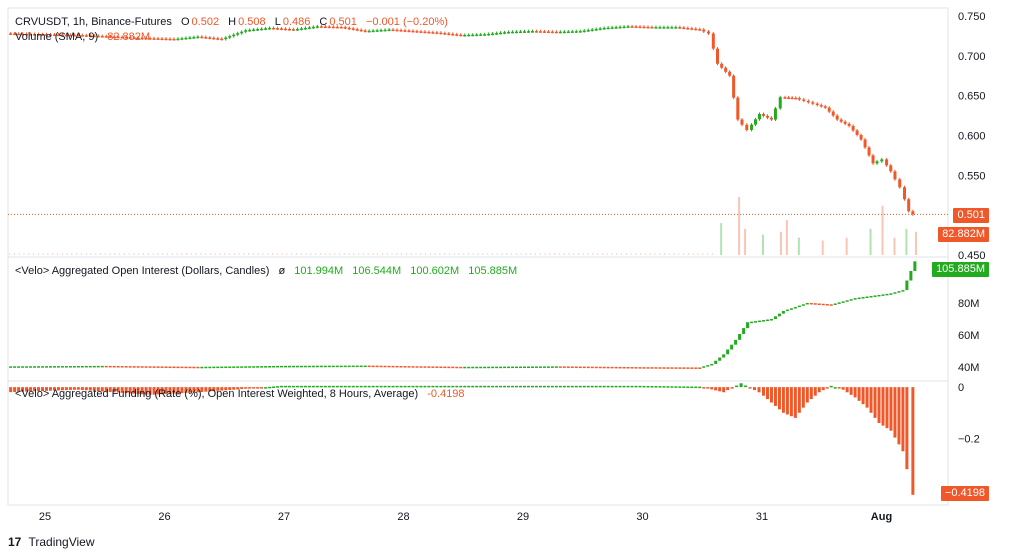  I want to click on close-label: C, so click(323, 22).